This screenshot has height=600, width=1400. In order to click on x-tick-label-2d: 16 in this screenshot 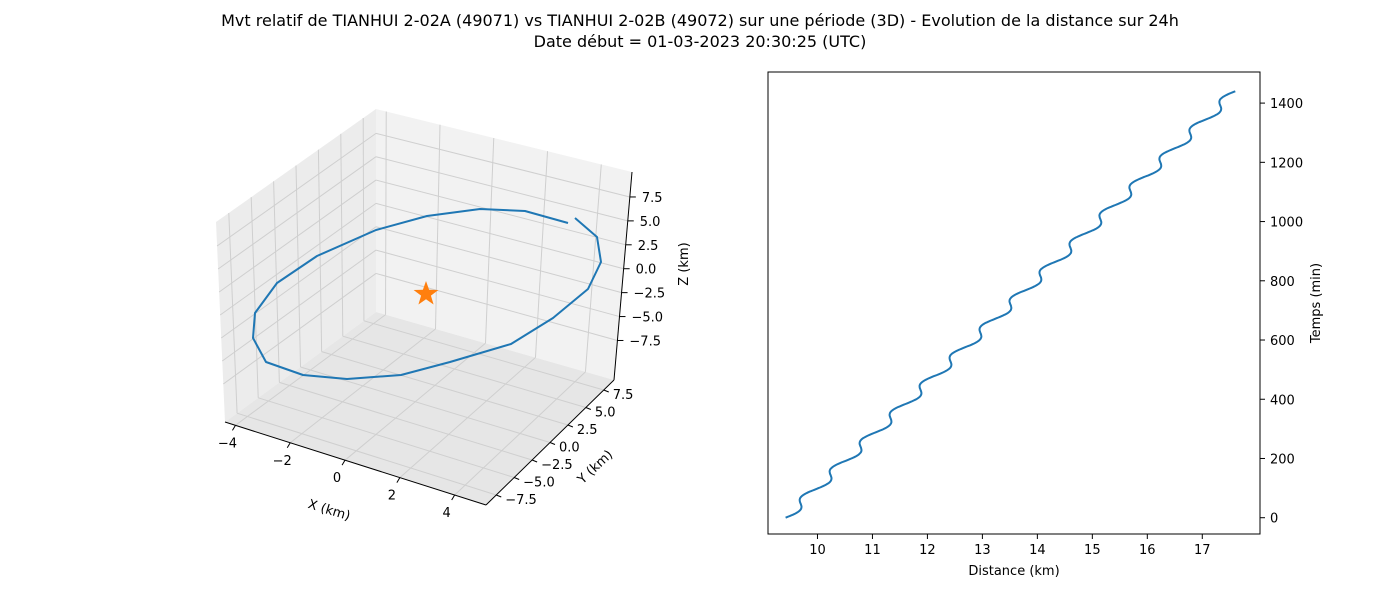, I will do `click(1147, 550)`.